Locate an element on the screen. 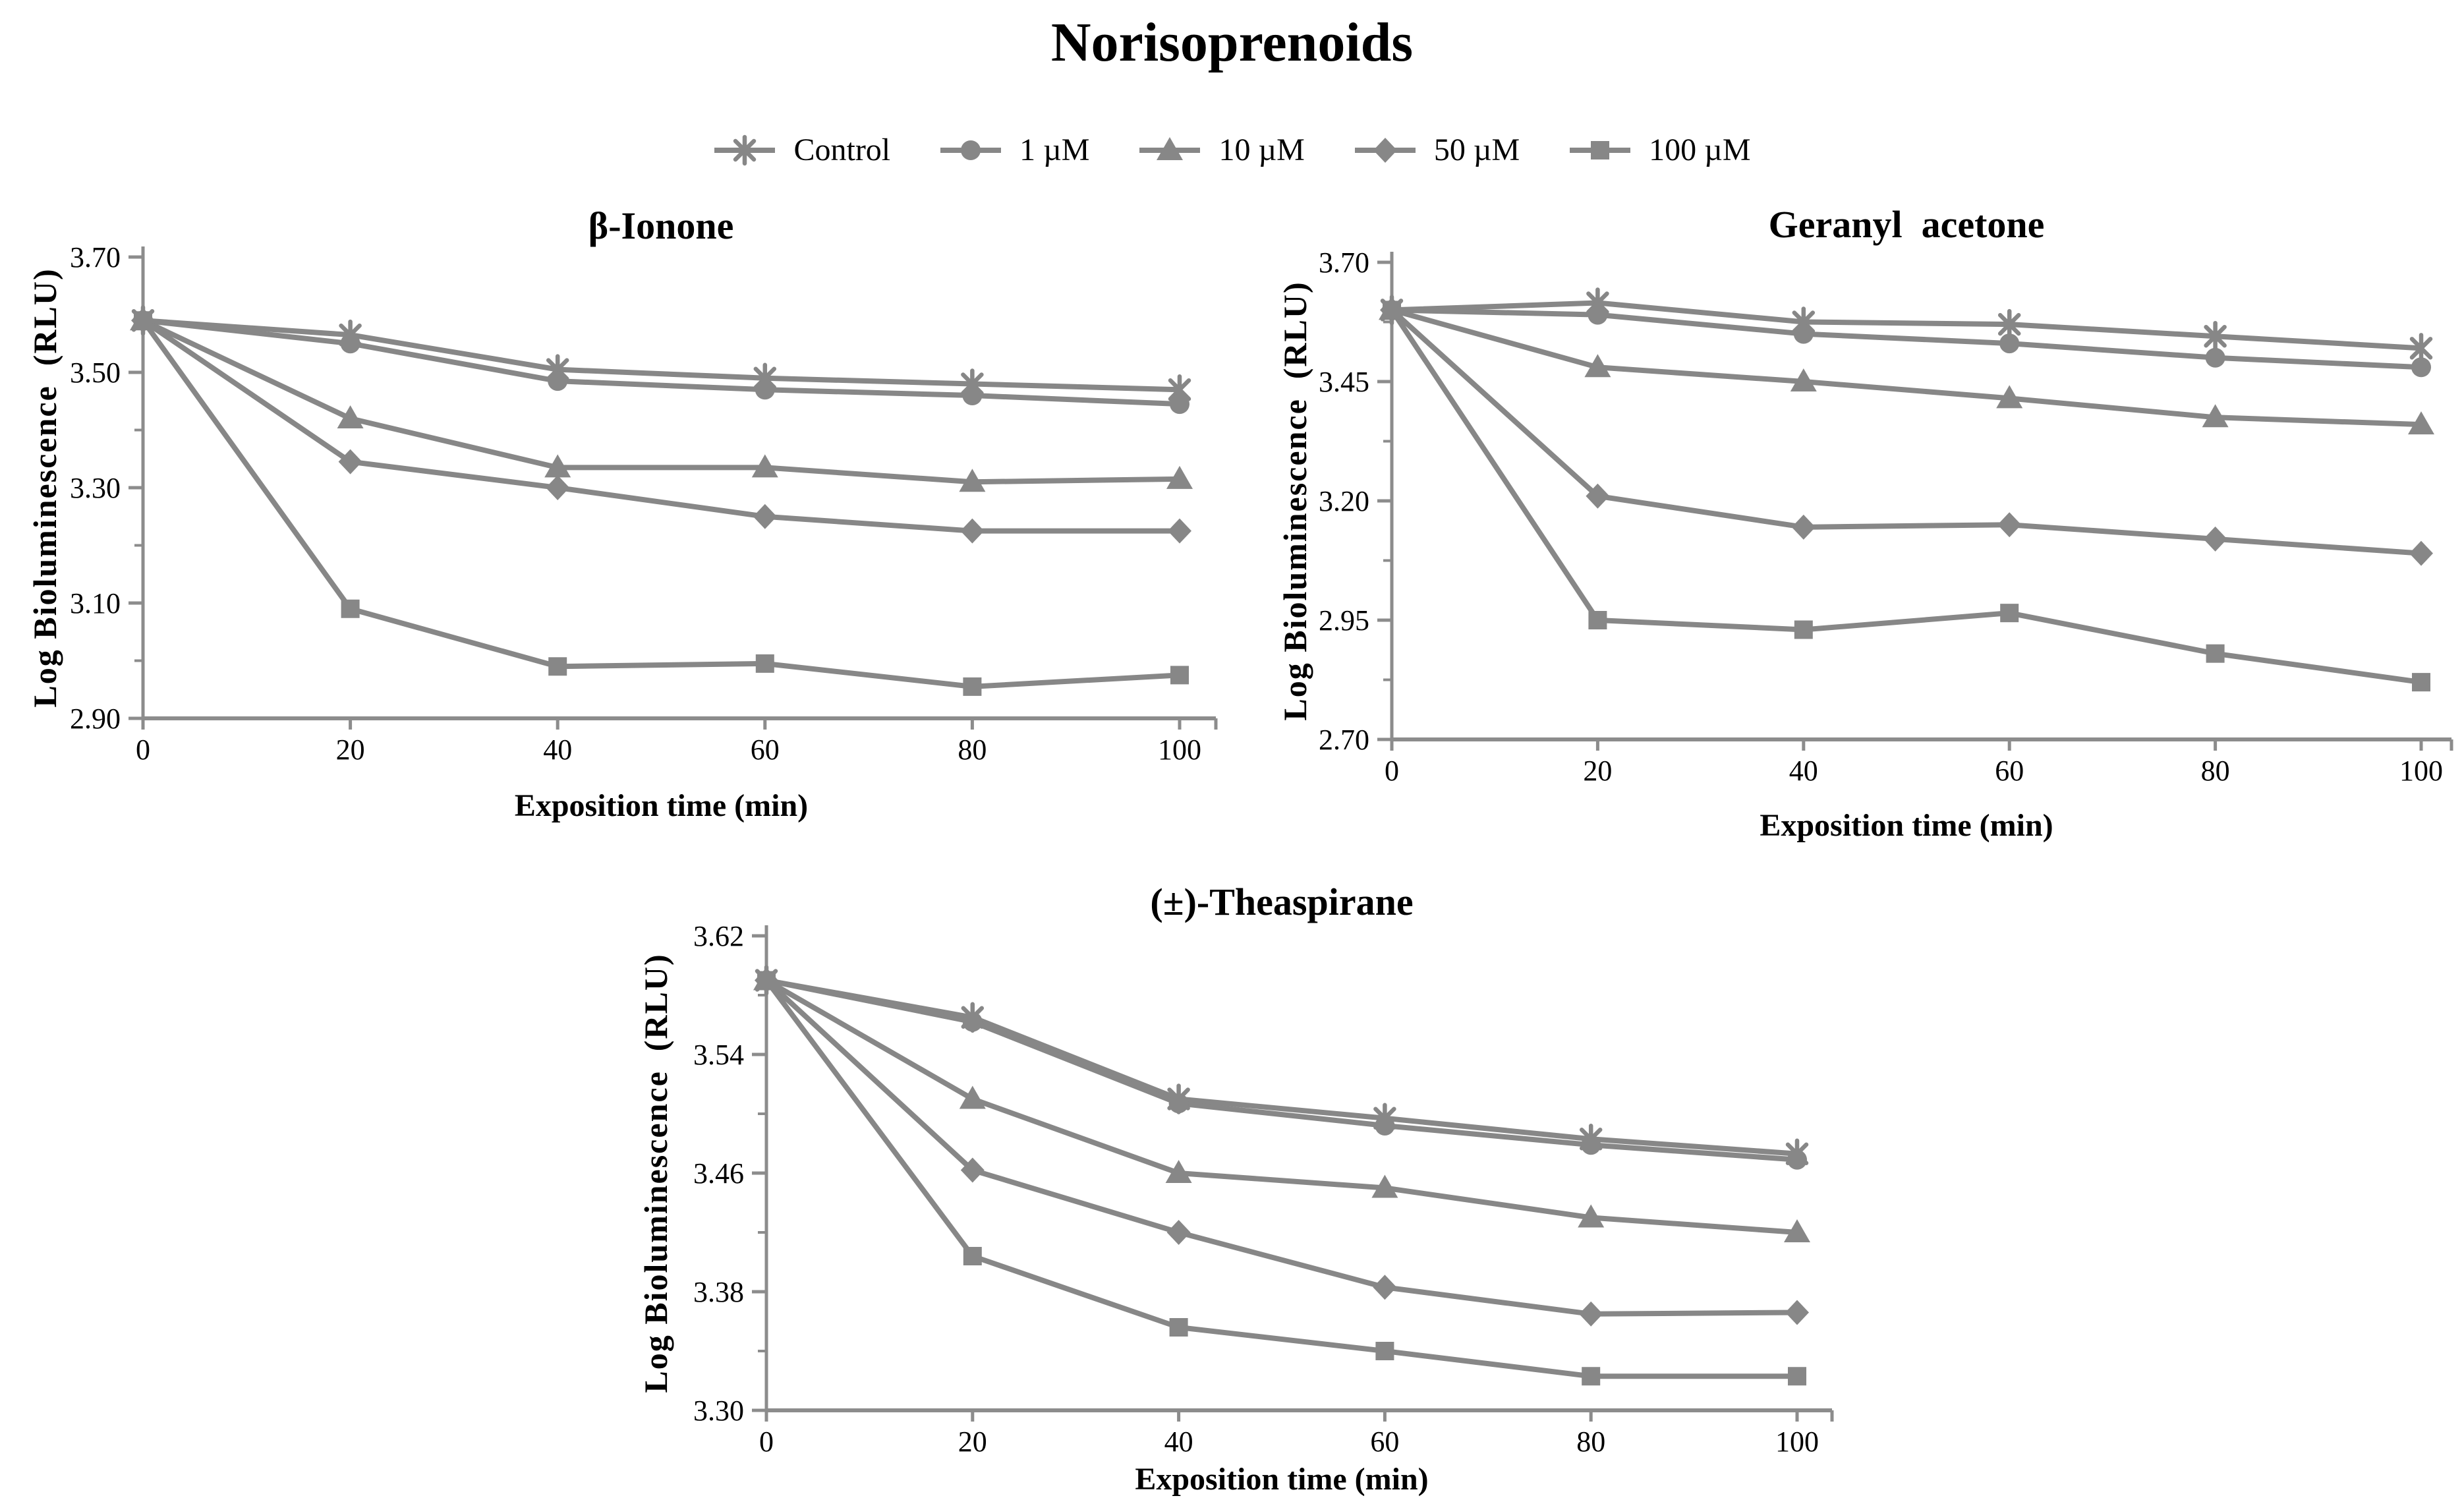 This screenshot has width=2464, height=1498. y-tick-label: 3.50 is located at coordinates (95, 373).